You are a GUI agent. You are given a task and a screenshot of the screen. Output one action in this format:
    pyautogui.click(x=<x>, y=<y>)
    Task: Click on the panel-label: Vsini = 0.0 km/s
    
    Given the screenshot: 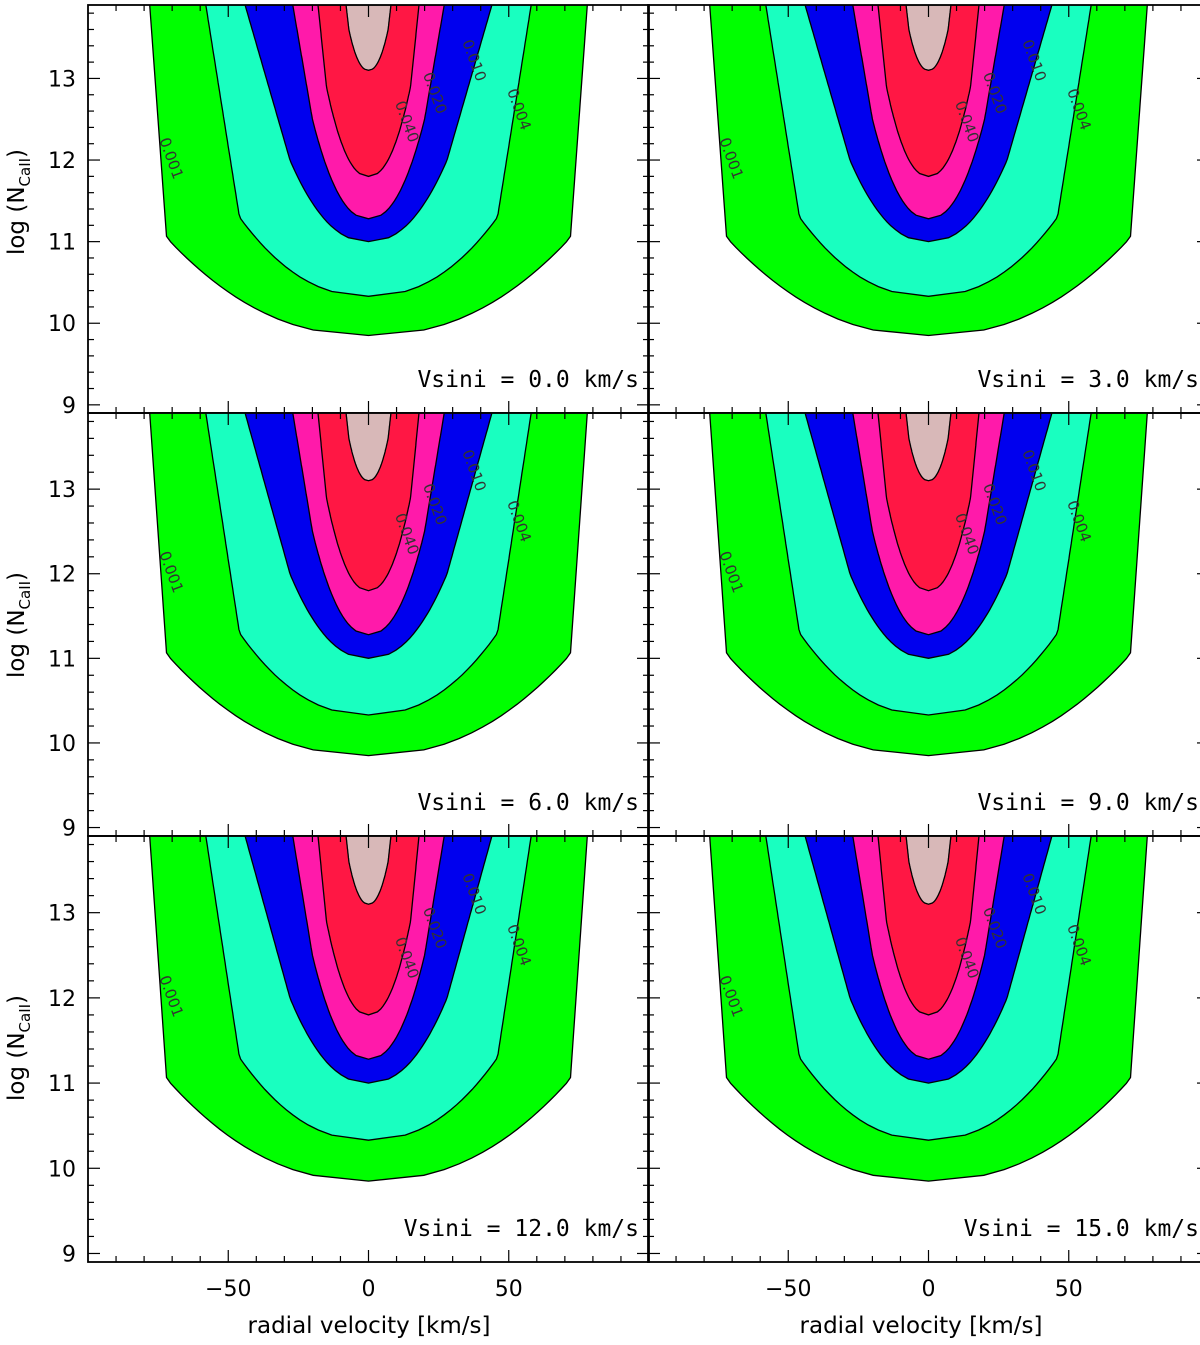 What is the action you would take?
    pyautogui.click(x=528, y=380)
    